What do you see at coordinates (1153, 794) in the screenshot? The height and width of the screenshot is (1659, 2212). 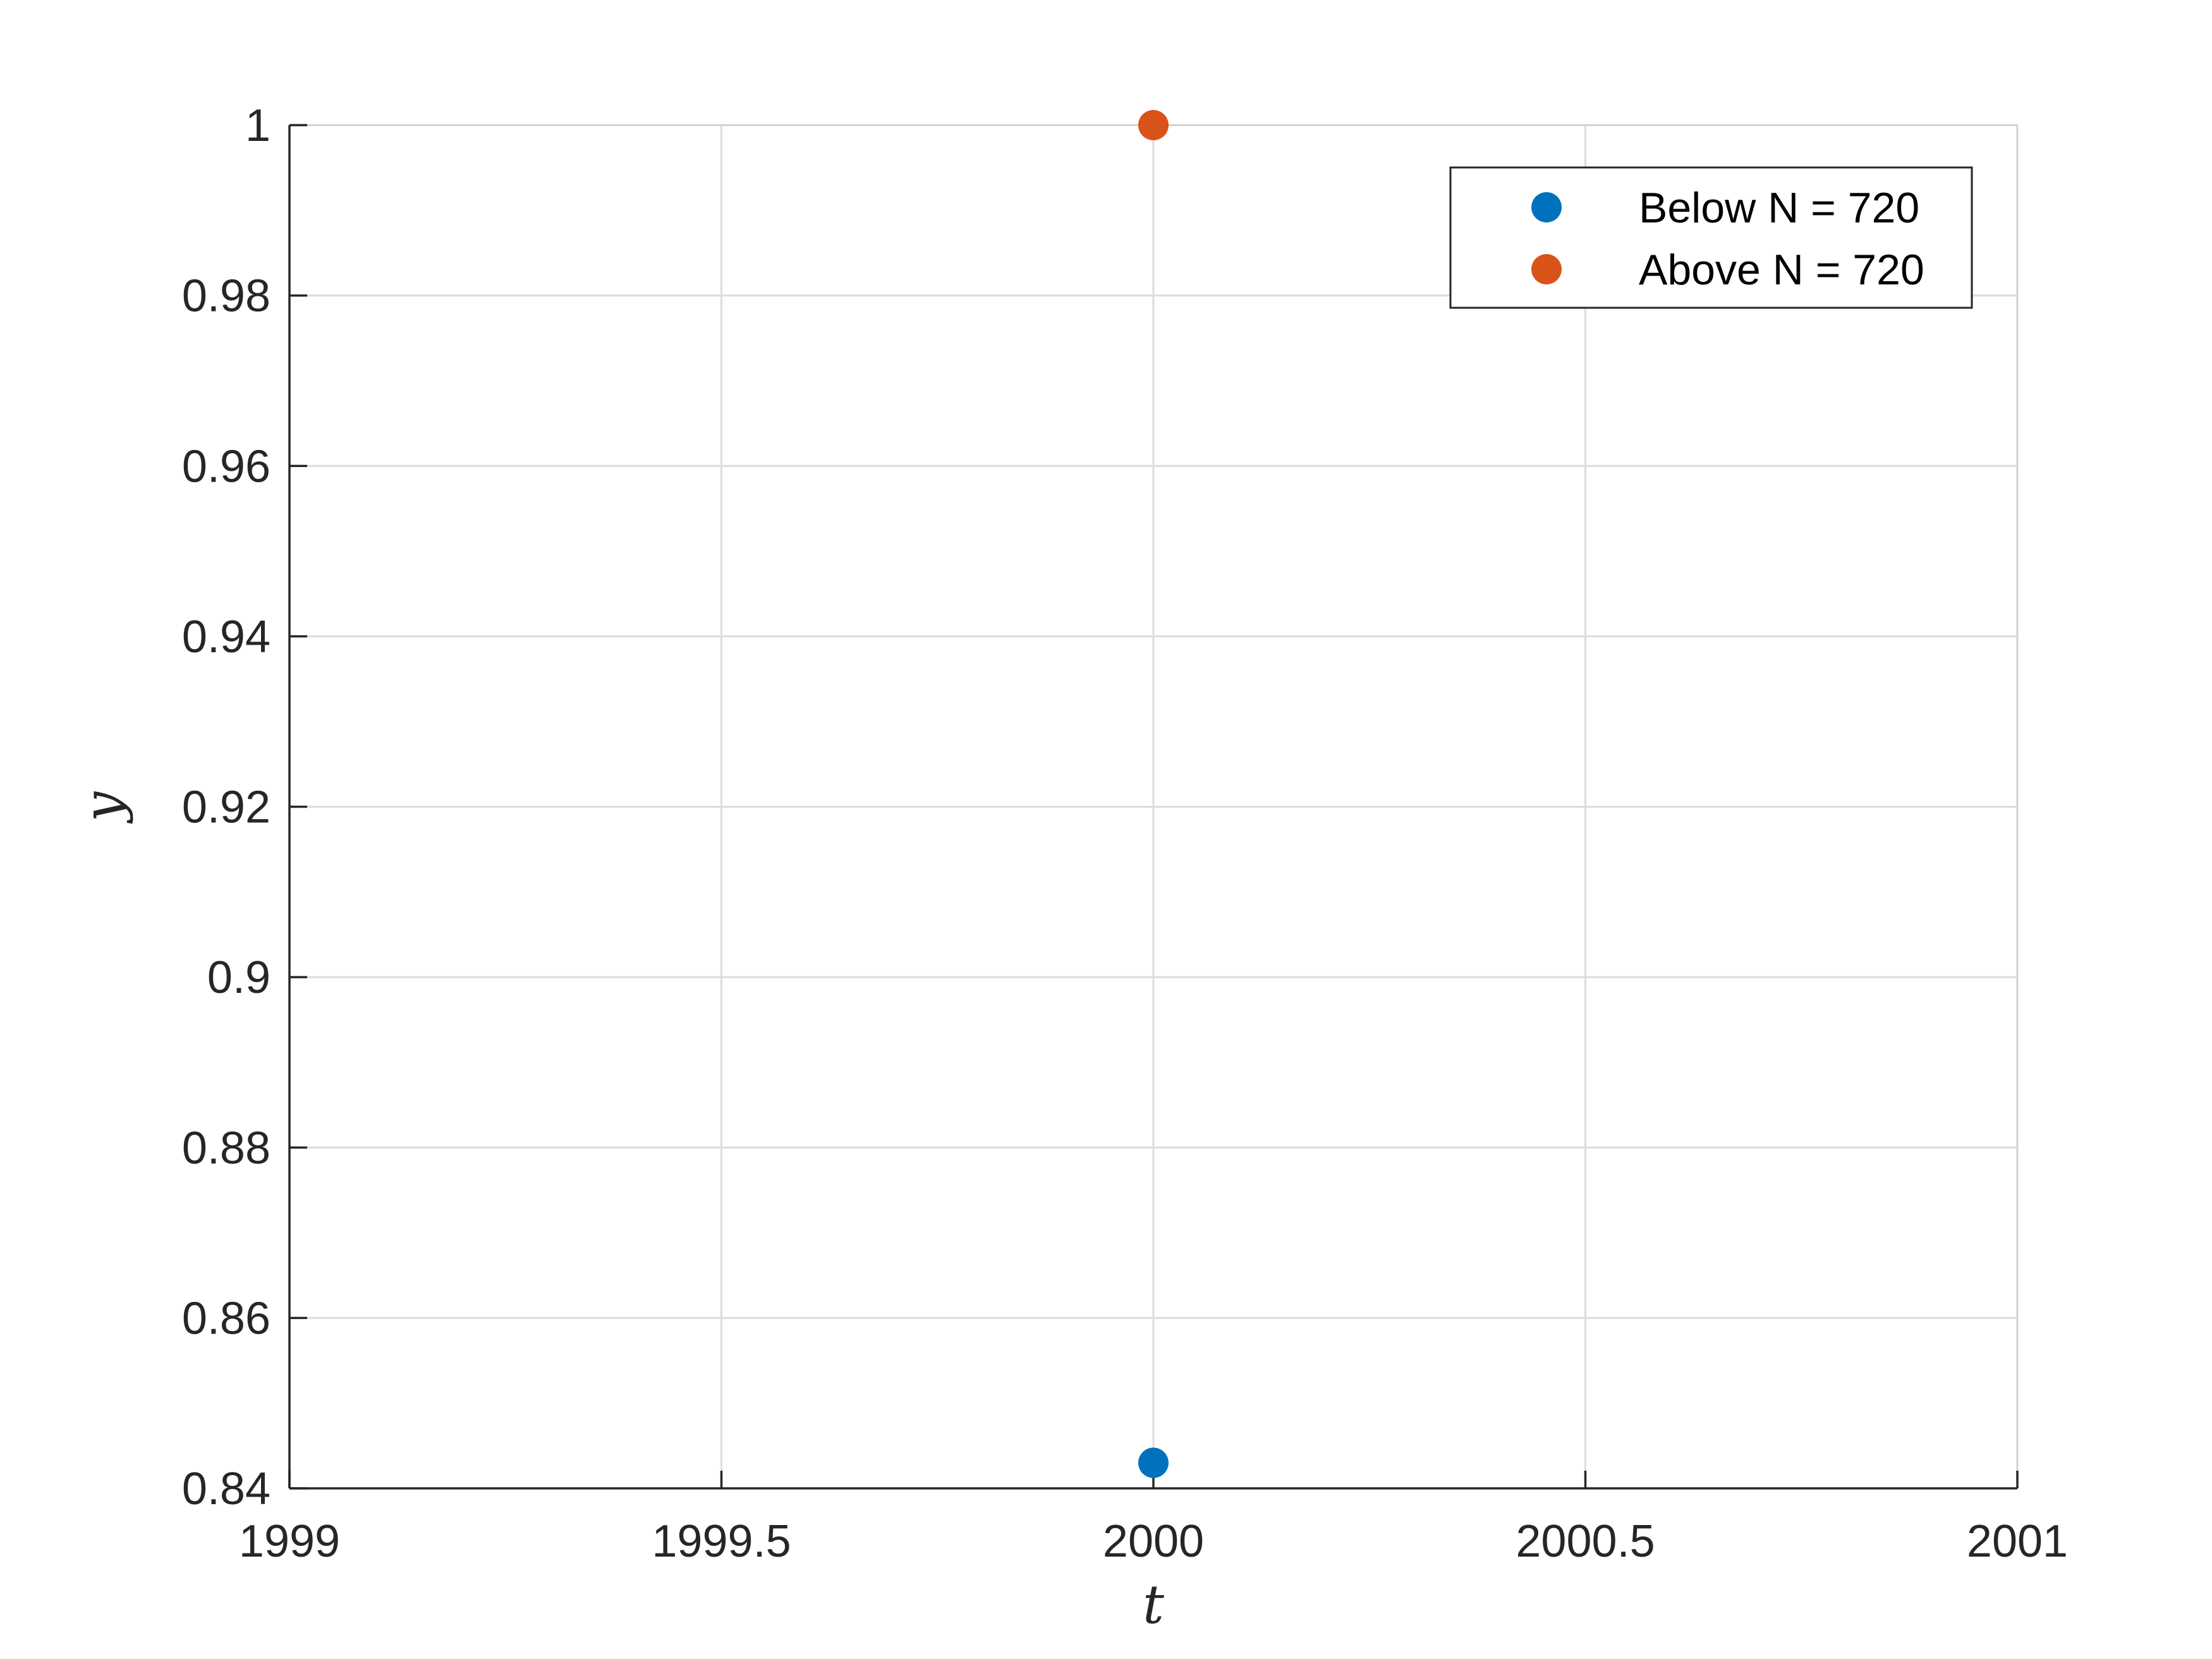 I see `data-points` at bounding box center [1153, 794].